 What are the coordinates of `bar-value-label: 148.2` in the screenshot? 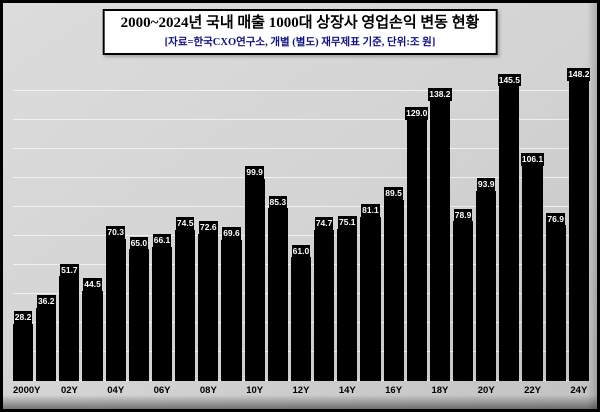 It's located at (579, 74).